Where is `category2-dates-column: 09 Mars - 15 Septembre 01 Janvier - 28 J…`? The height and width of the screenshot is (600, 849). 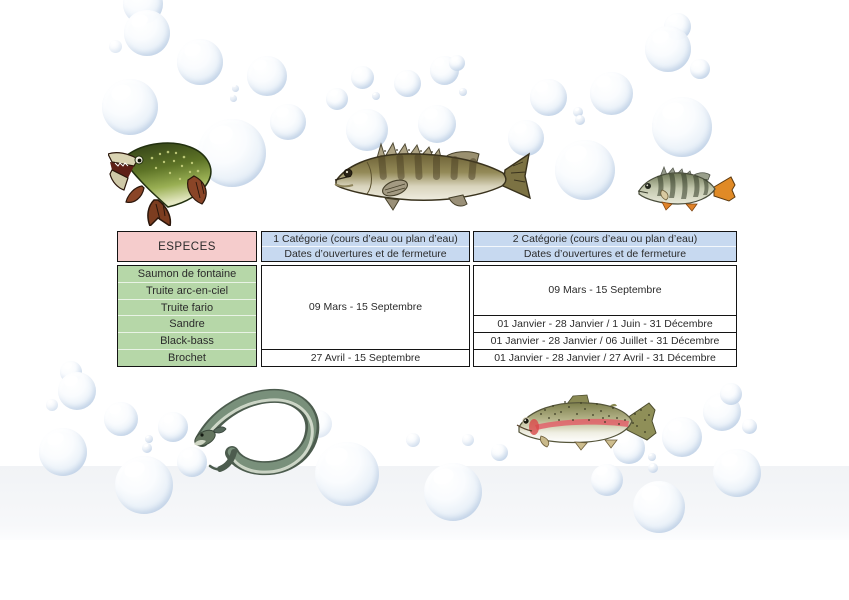
category2-dates-column: 09 Mars - 15 Septembre 01 Janvier - 28 J… is located at coordinates (605, 316).